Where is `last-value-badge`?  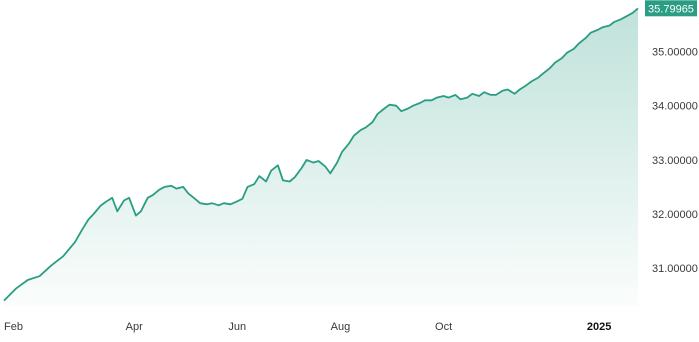
last-value-badge is located at coordinates (671, 8).